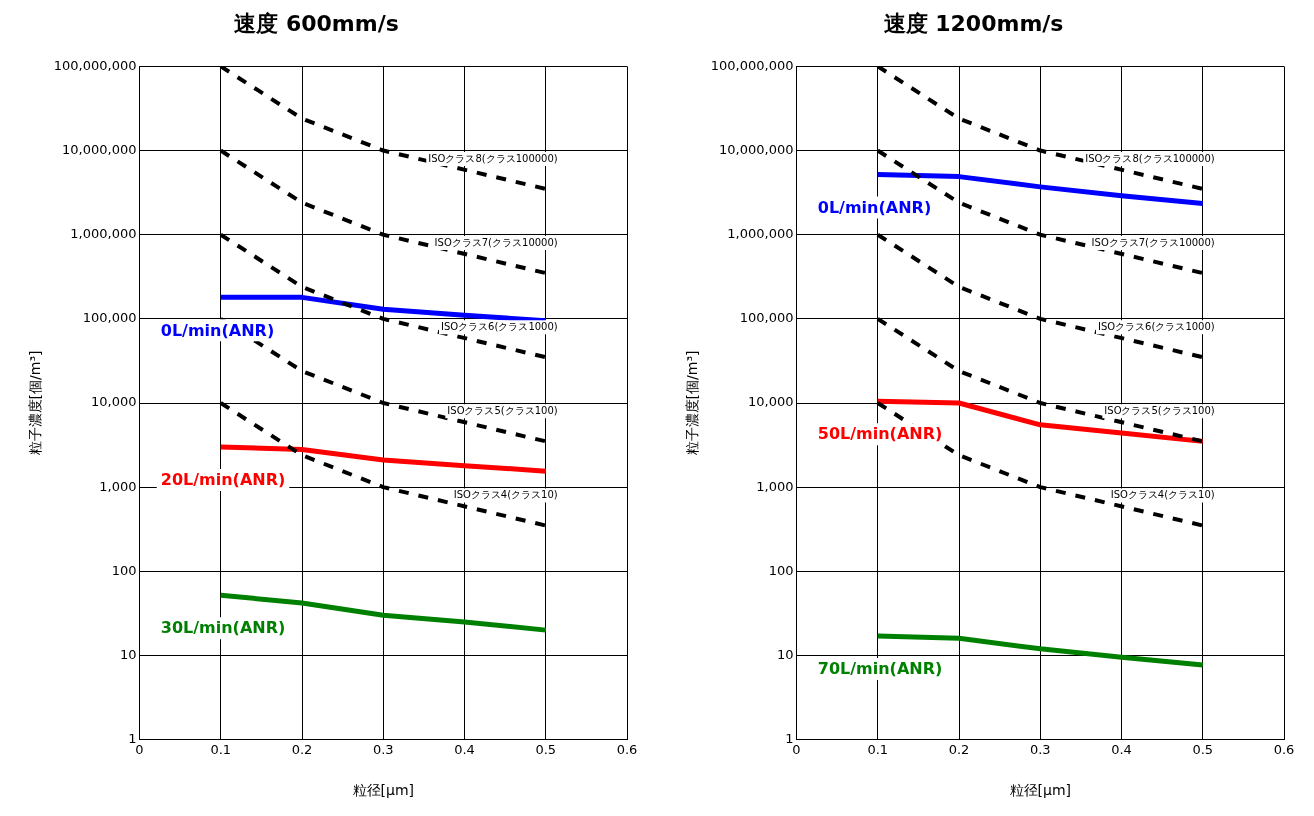  What do you see at coordinates (880, 669) in the screenshot?
I see `series-label: 70L/min(ANR)` at bounding box center [880, 669].